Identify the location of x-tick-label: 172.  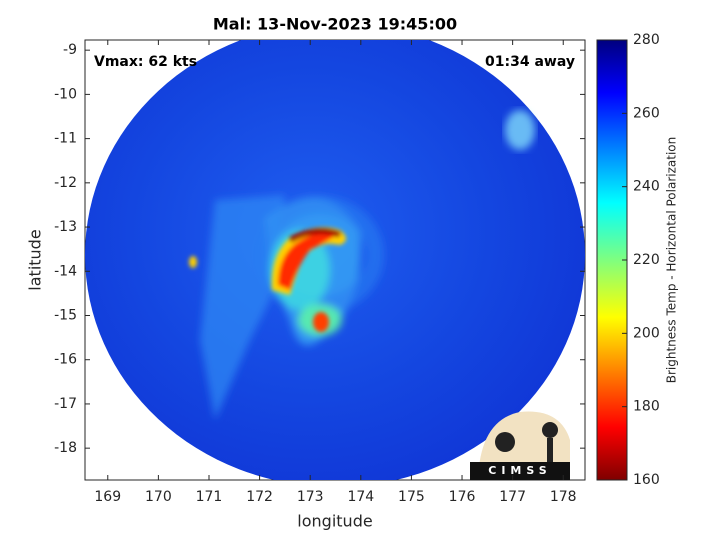
(259, 497).